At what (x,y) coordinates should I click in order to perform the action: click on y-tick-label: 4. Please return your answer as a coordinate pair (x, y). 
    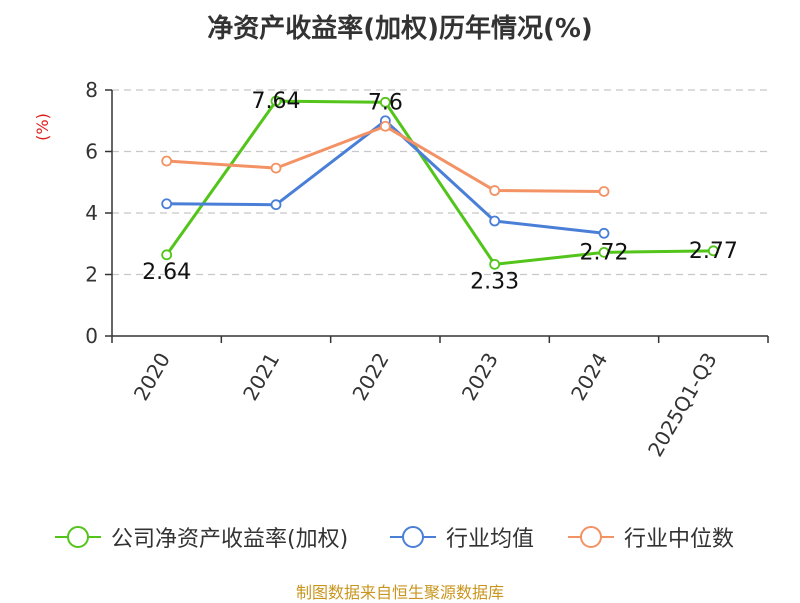
    Looking at the image, I should click on (91, 213).